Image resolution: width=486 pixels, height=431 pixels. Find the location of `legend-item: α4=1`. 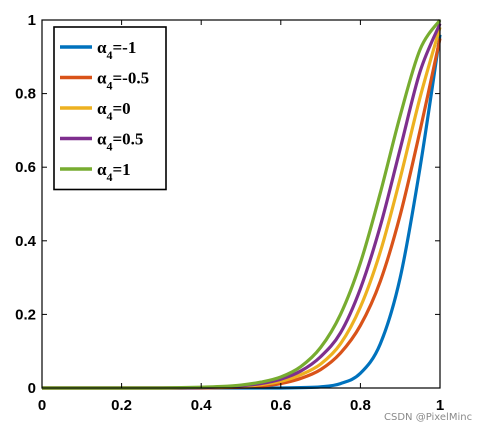

legend-item: α4=1 is located at coordinates (95, 172).